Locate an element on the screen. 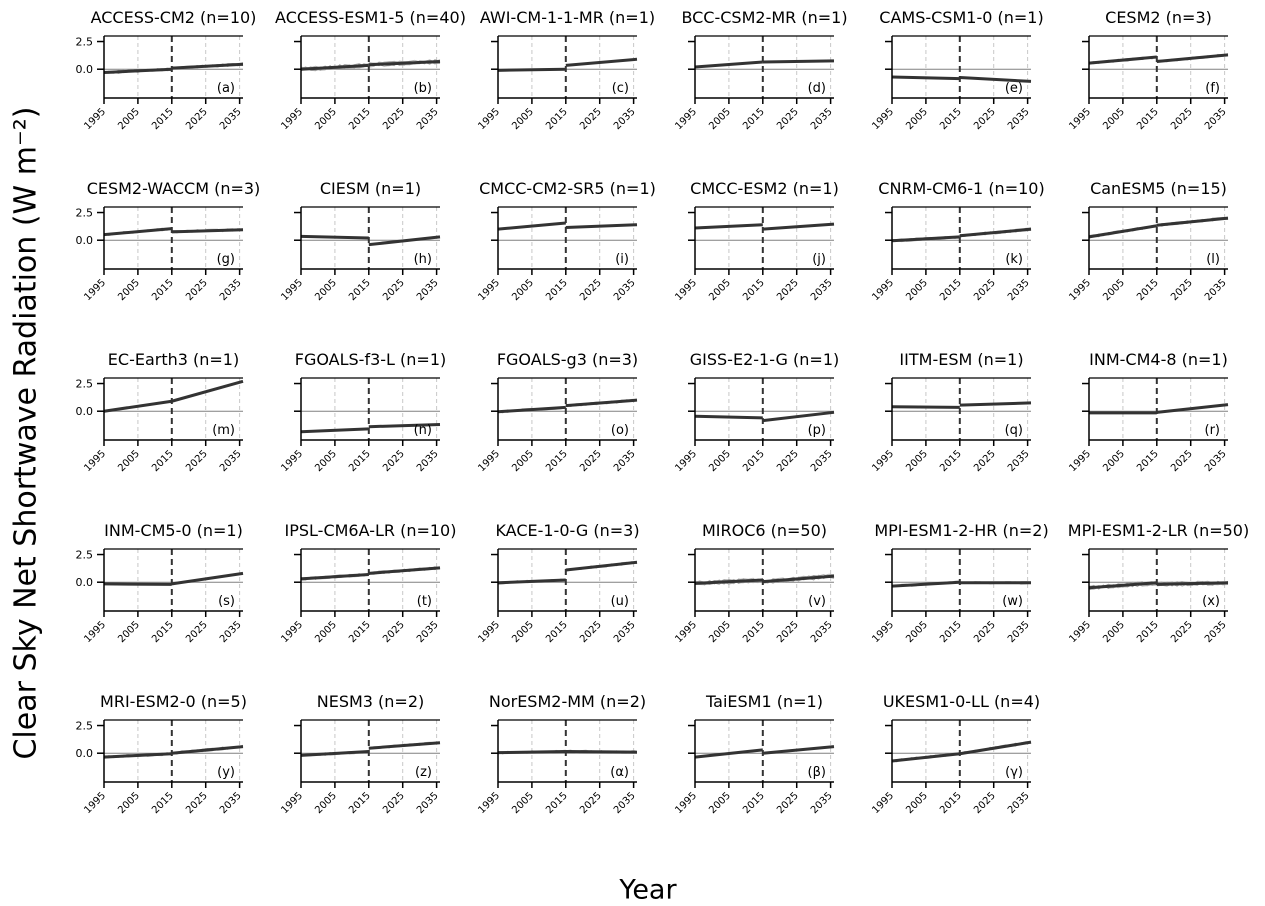 This screenshot has width=1265, height=906. panel: IITM-ESM (n=1) 1995 2005 2015 2025 2035 (q) is located at coordinates (950, 412).